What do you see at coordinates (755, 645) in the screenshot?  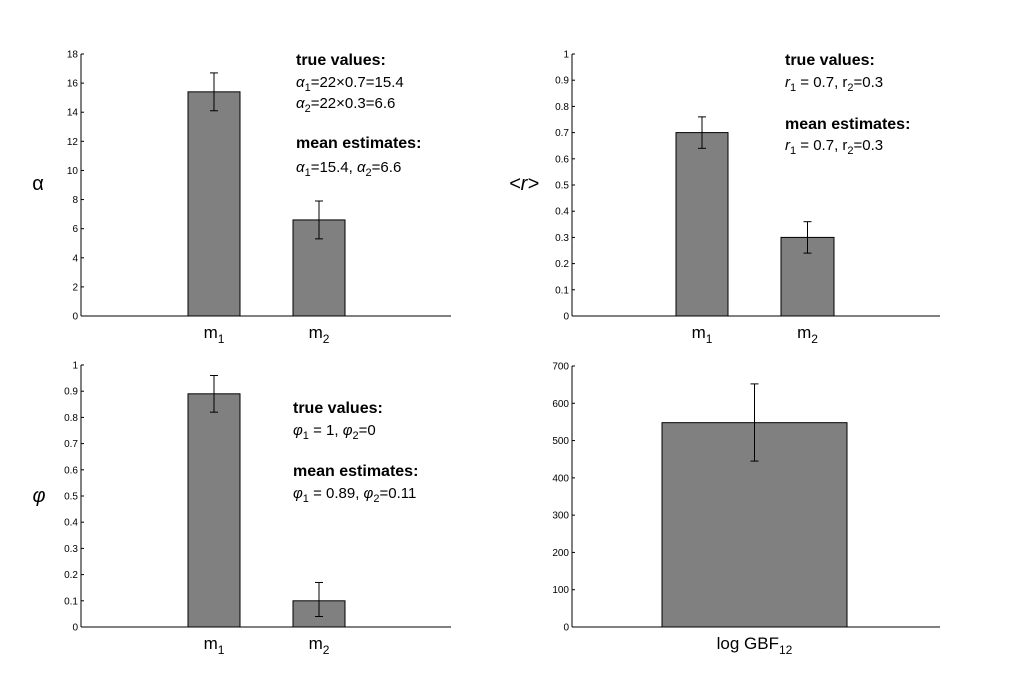 I see `category-label: log GBF12` at bounding box center [755, 645].